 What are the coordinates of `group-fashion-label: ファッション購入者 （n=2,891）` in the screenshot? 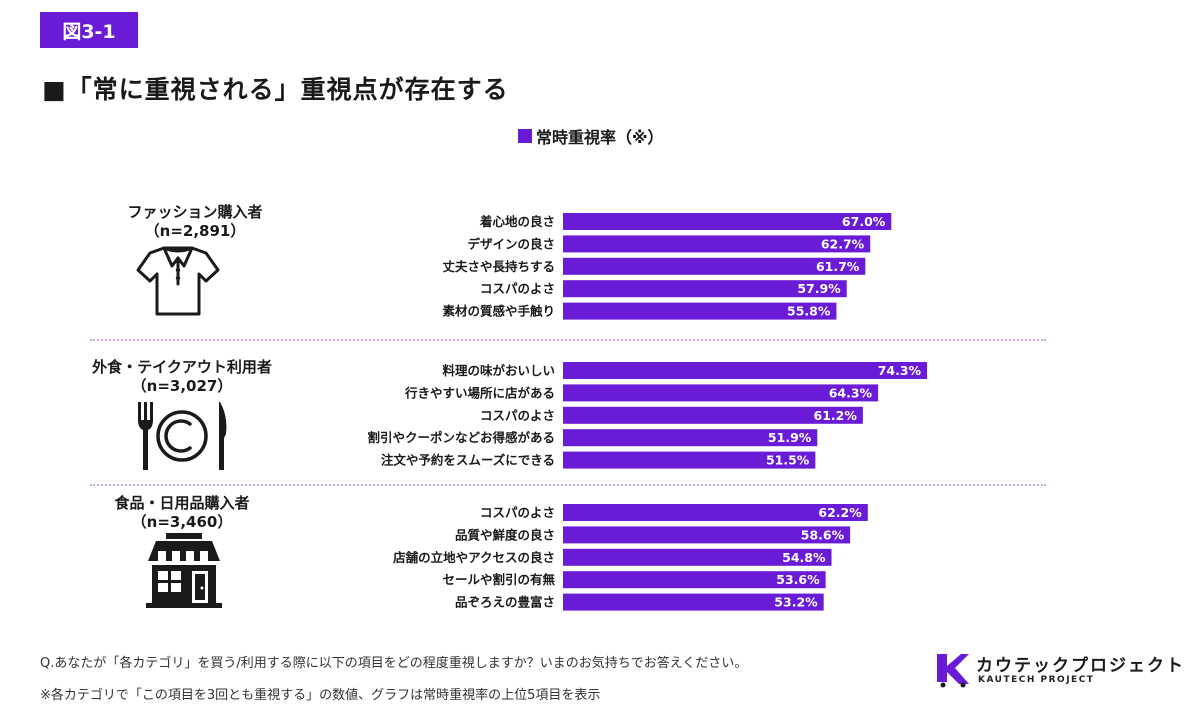 It's located at (195, 222).